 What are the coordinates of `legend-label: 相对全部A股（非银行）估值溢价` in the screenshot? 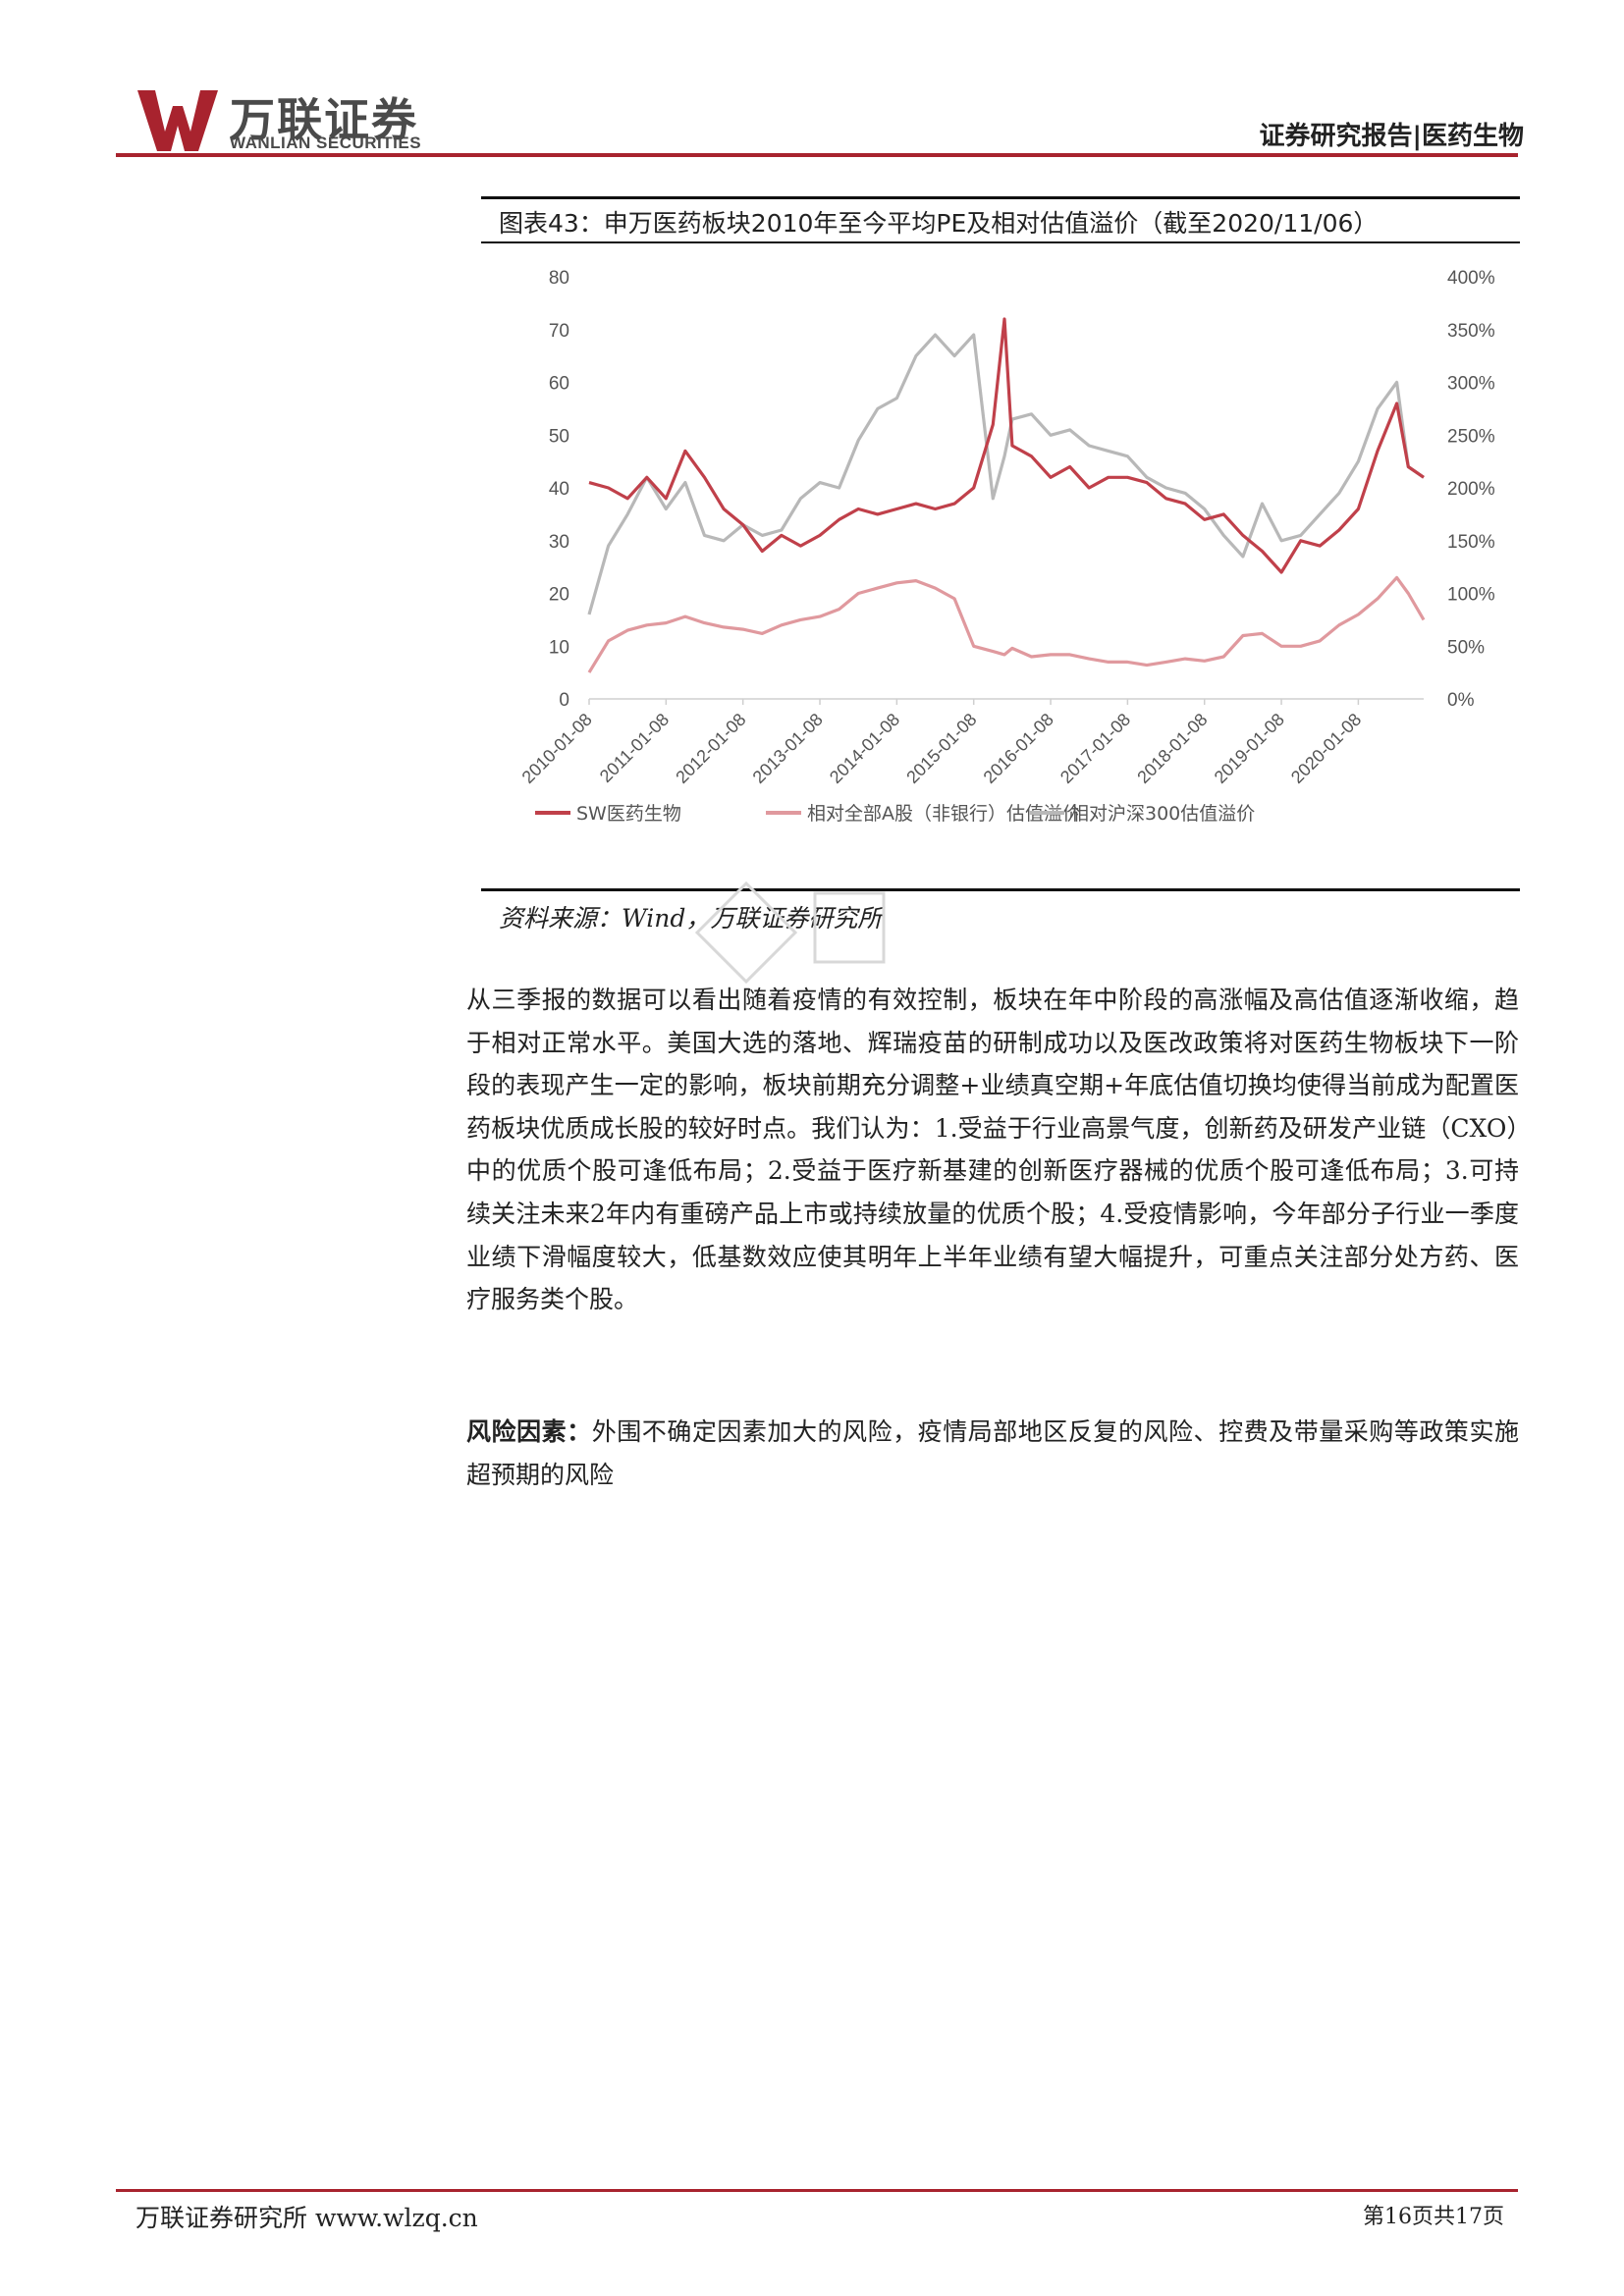 It's located at (944, 814).